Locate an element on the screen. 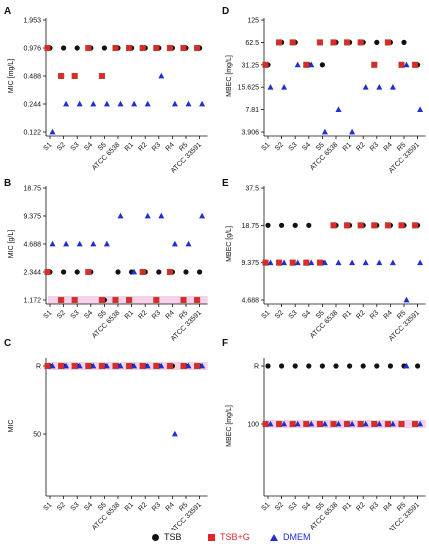  legend-item-tsb: TSB is located at coordinates (167, 537).